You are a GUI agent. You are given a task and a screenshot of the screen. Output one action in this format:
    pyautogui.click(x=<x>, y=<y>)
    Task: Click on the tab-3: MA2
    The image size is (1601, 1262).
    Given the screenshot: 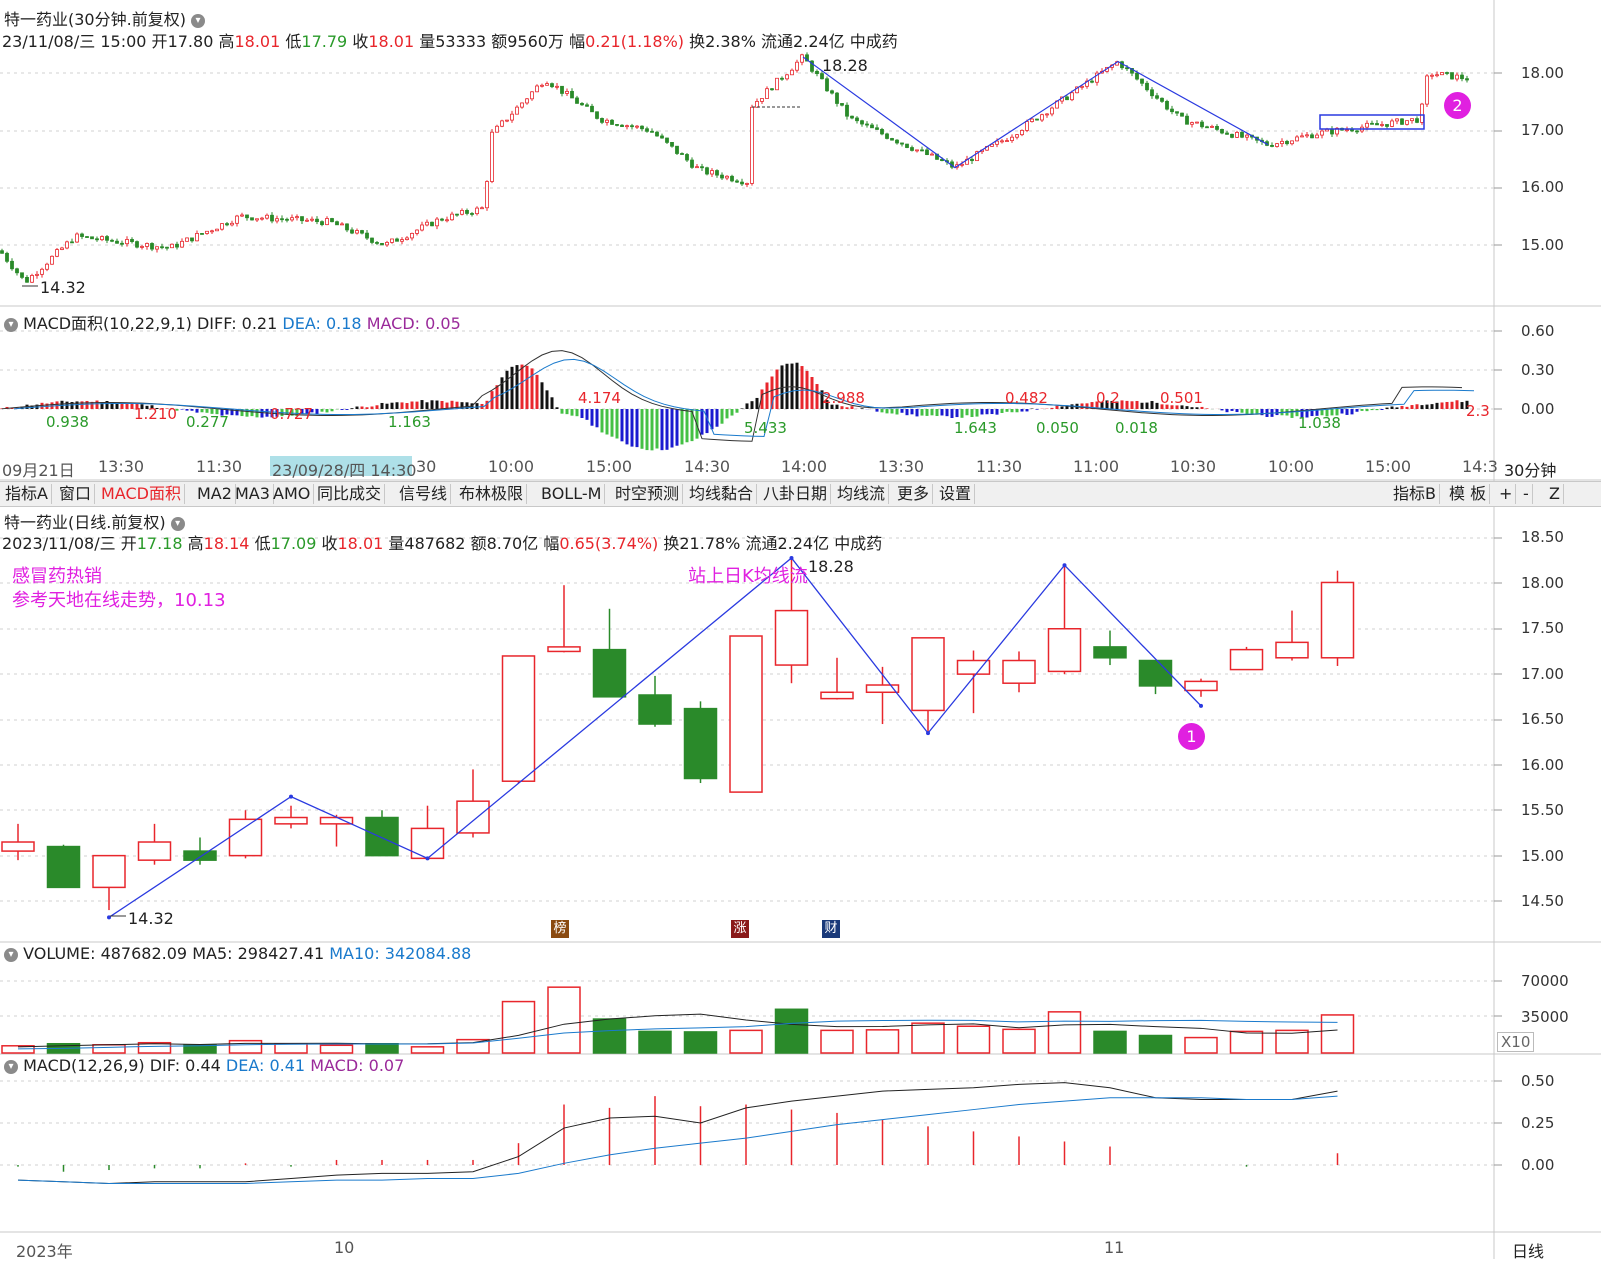 What is the action you would take?
    pyautogui.click(x=215, y=494)
    